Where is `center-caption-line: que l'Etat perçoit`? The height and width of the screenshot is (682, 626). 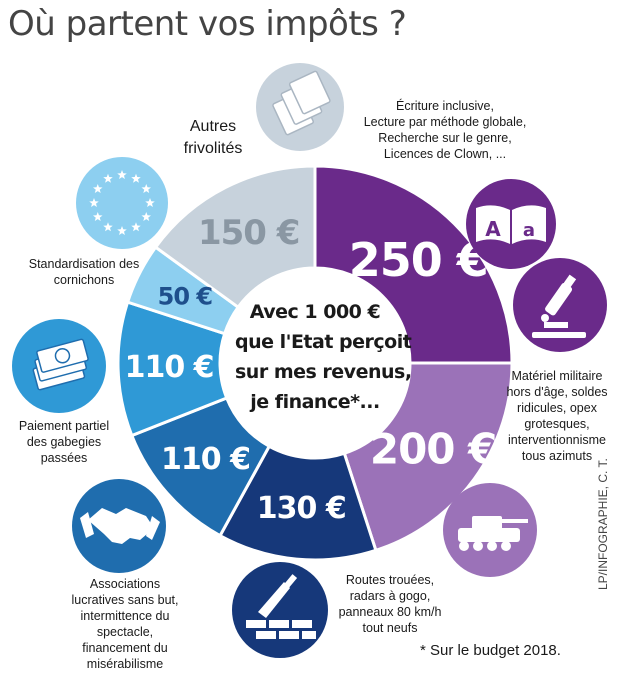 center-caption-line: que l'Etat perçoit is located at coordinates (323, 342).